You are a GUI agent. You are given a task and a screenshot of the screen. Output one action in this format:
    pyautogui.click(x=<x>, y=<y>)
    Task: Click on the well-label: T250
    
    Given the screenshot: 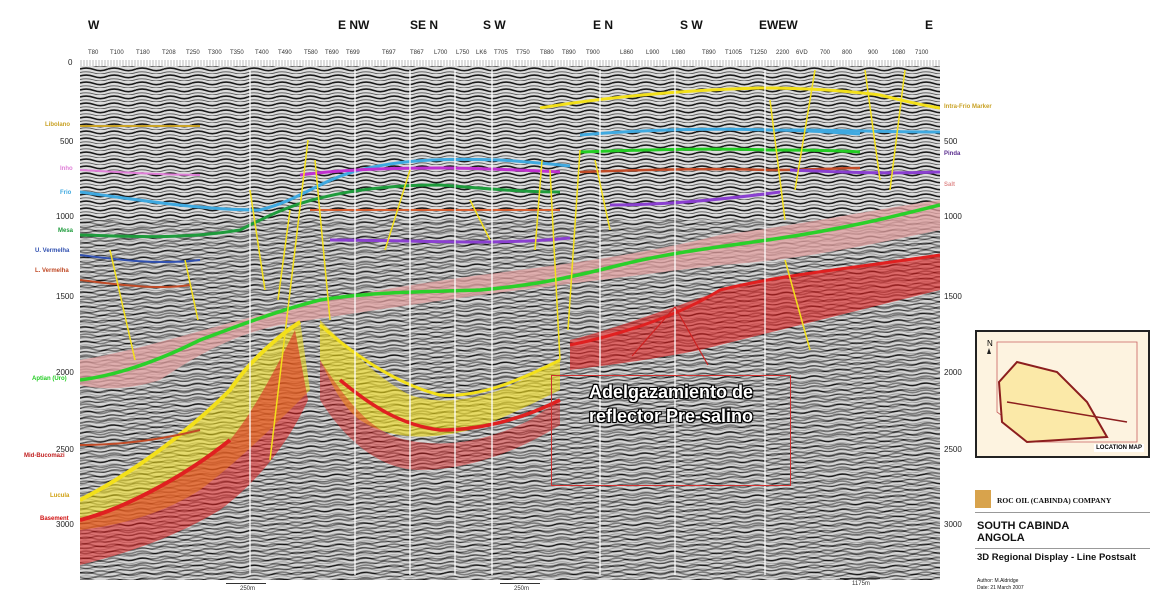 What is the action you would take?
    pyautogui.click(x=193, y=53)
    